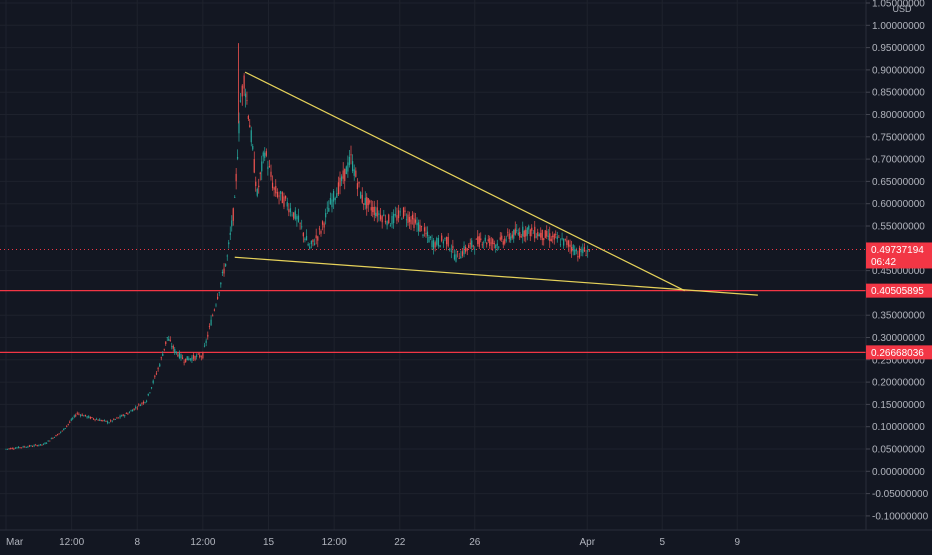 The width and height of the screenshot is (932, 555). Describe the element at coordinates (898, 450) in the screenshot. I see `y-tick-label: 0.05000000` at that location.